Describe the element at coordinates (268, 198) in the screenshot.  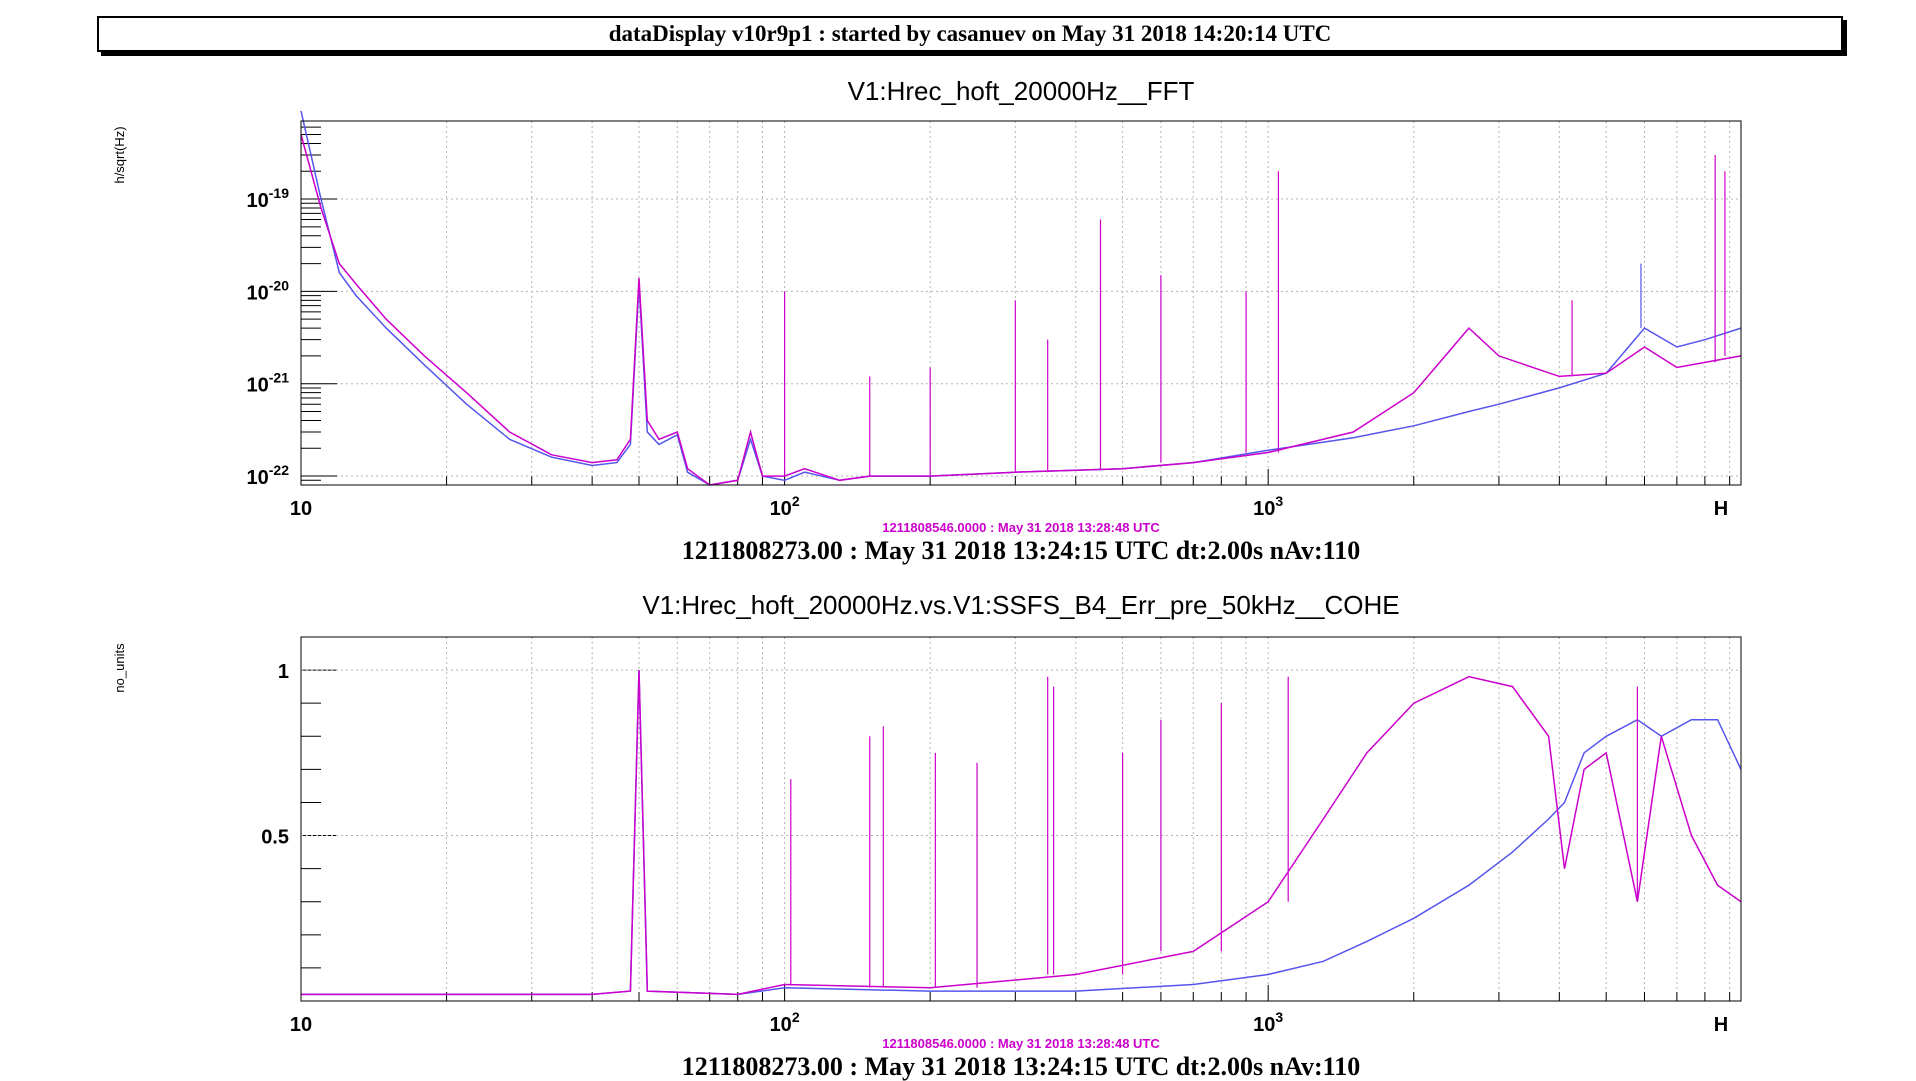
I see `y-tick-label: 10-19` at that location.